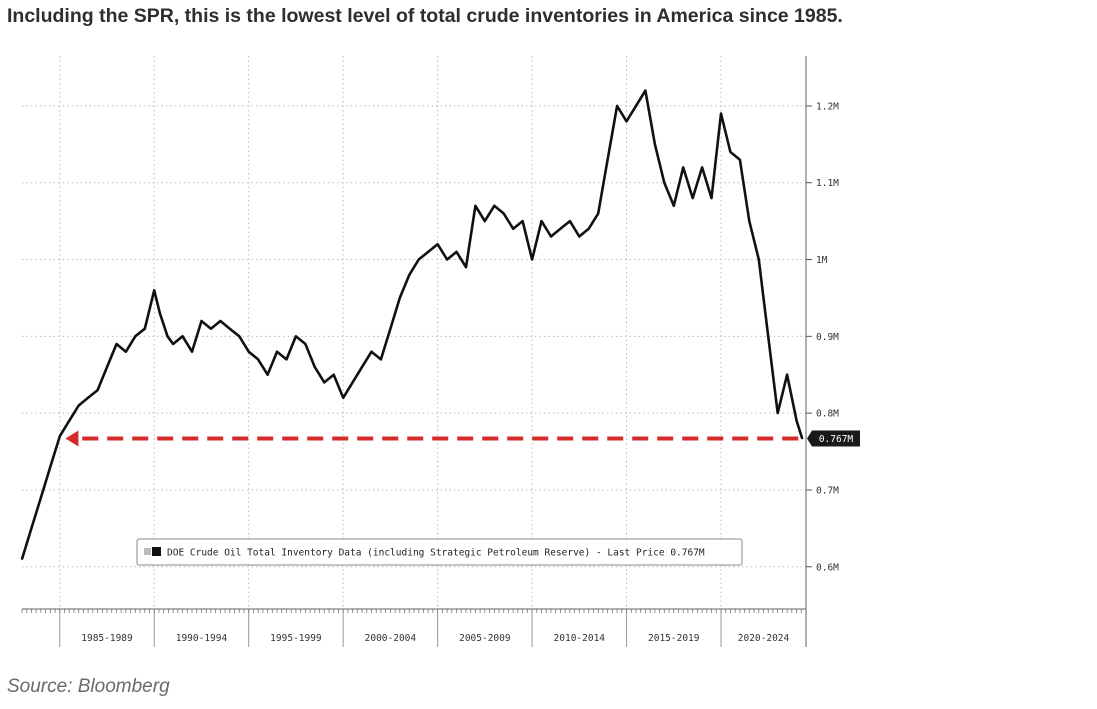  Describe the element at coordinates (580, 638) in the screenshot. I see `x-tick-label: 2010-2014` at that location.